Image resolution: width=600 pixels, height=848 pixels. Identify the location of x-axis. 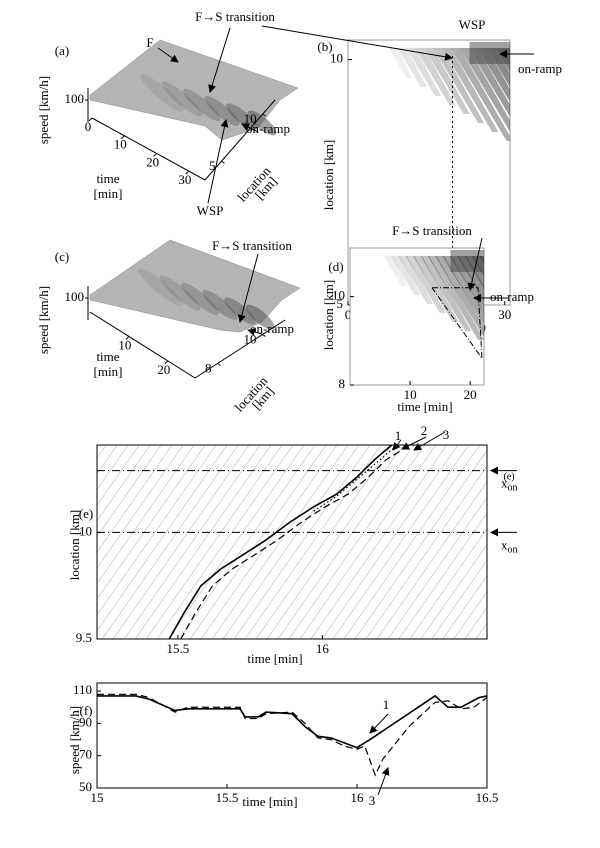
(142, 345).